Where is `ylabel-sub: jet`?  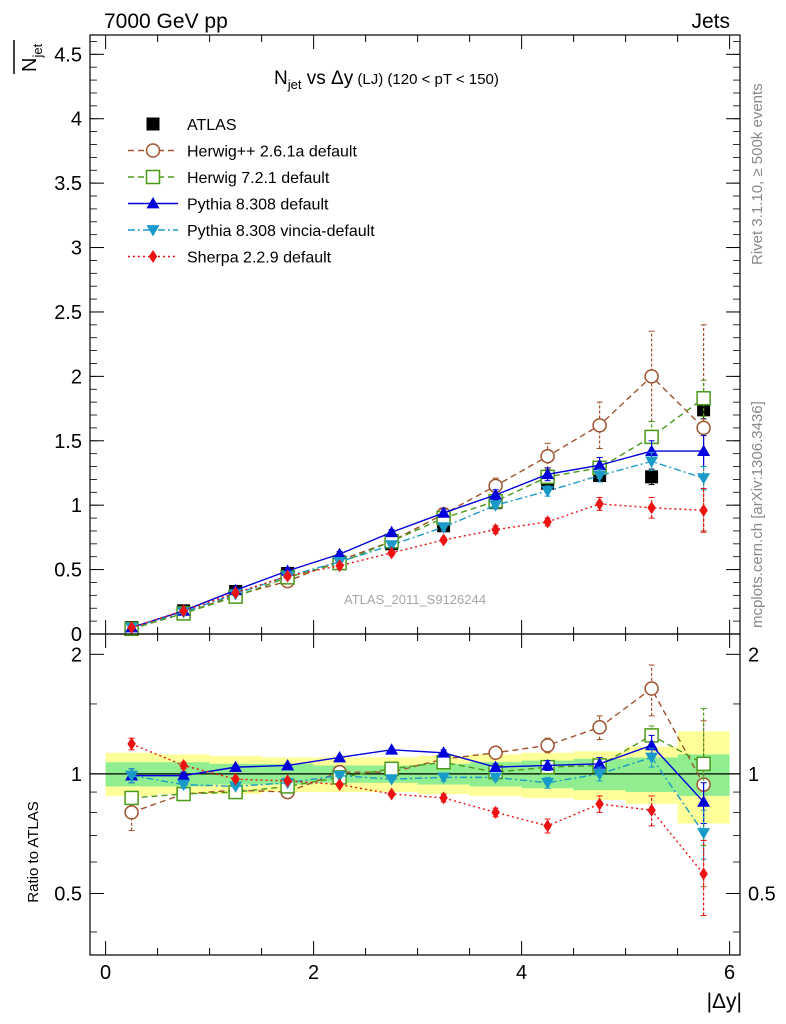
ylabel-sub: jet is located at coordinates (37, 50).